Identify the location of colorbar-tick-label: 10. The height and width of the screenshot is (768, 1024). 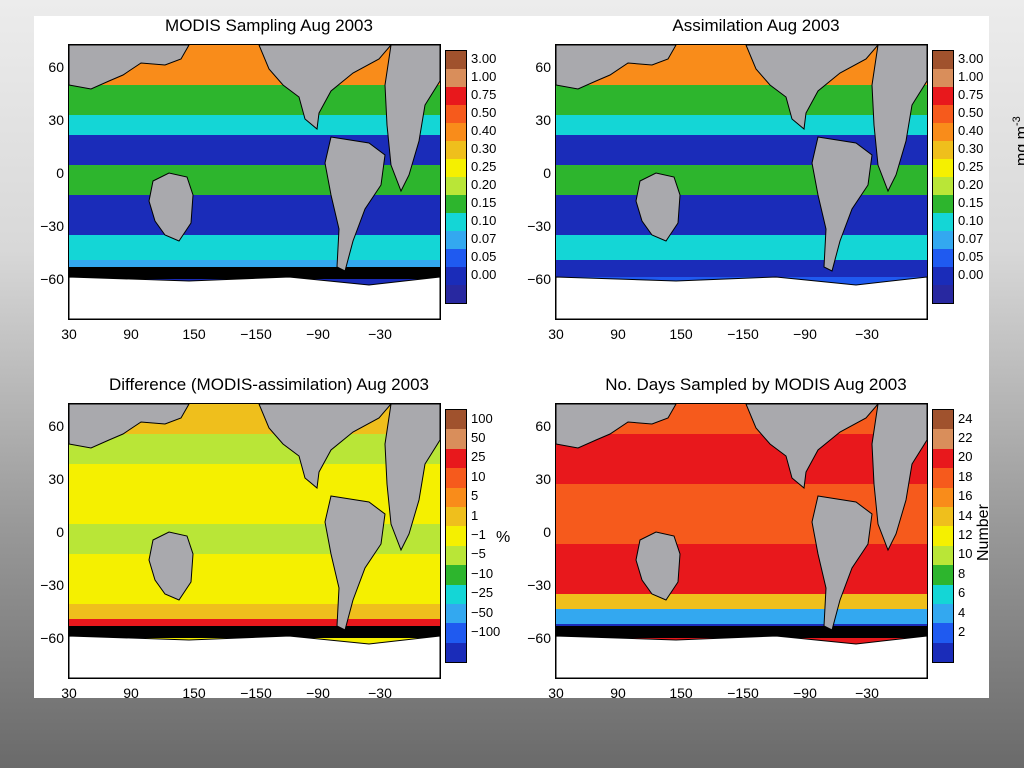
(965, 554).